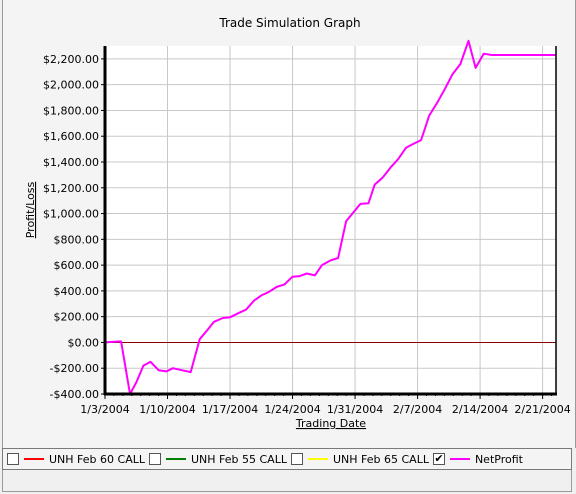 The width and height of the screenshot is (576, 494). I want to click on y-tick-label: $0.00, so click(84, 342).